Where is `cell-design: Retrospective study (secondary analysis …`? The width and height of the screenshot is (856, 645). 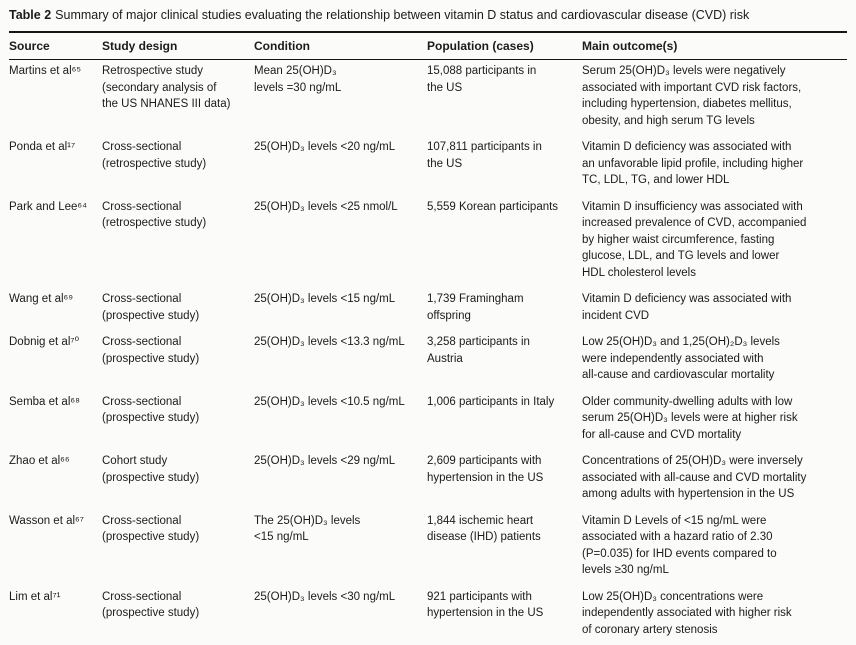
cell-design: Retrospective study (secondary analysis … is located at coordinates (178, 98).